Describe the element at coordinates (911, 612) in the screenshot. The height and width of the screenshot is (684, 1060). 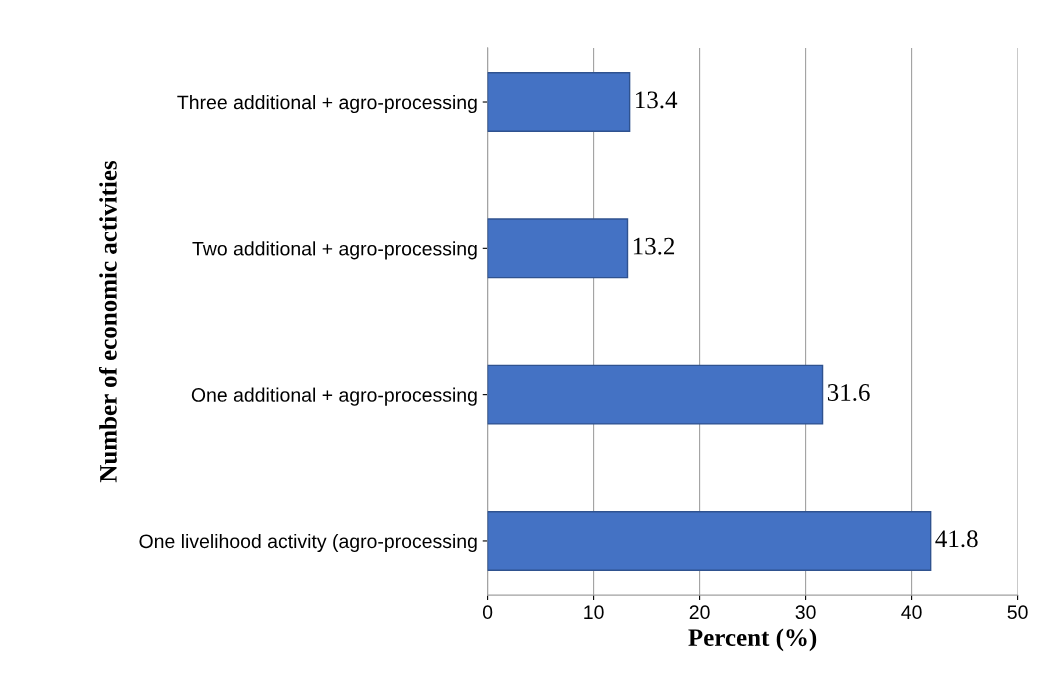
I see `x-tick-label: 40` at that location.